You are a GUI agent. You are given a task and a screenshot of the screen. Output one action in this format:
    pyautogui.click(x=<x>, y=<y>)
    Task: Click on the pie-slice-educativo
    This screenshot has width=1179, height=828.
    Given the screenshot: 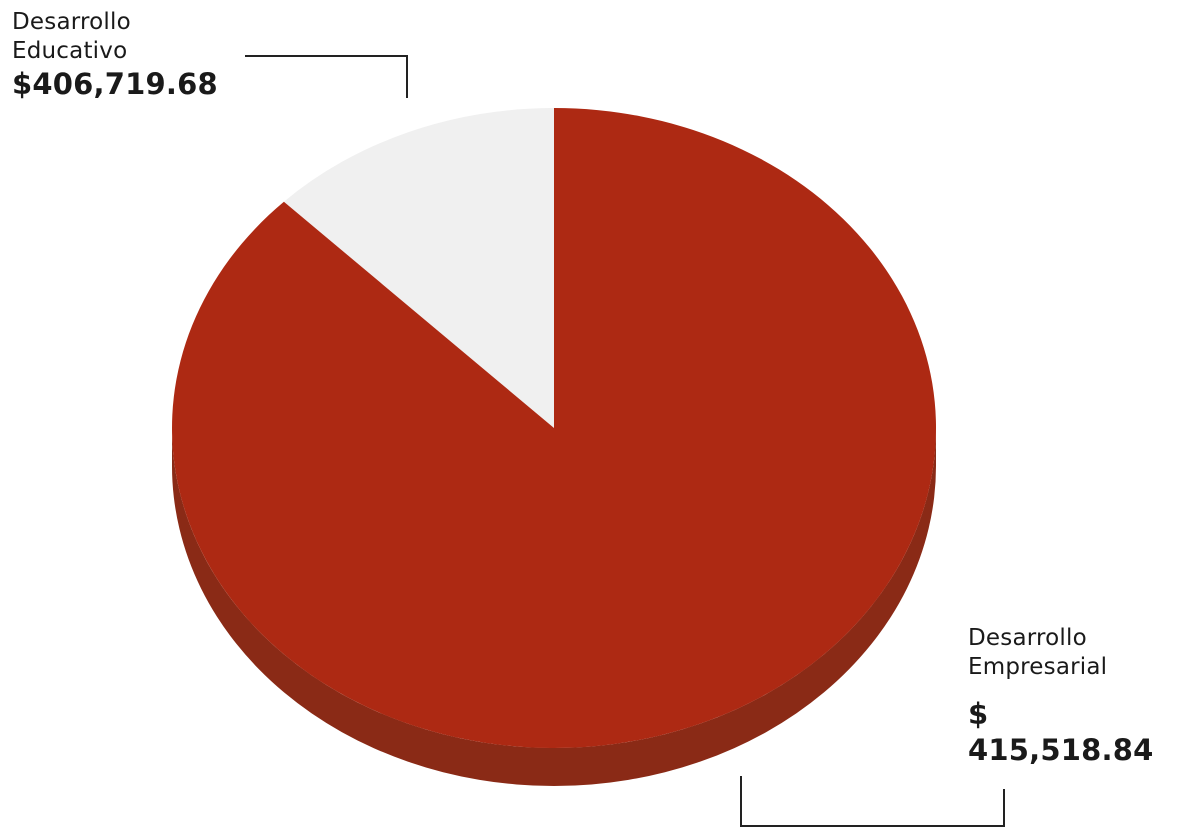 What is the action you would take?
    pyautogui.click(x=418, y=268)
    